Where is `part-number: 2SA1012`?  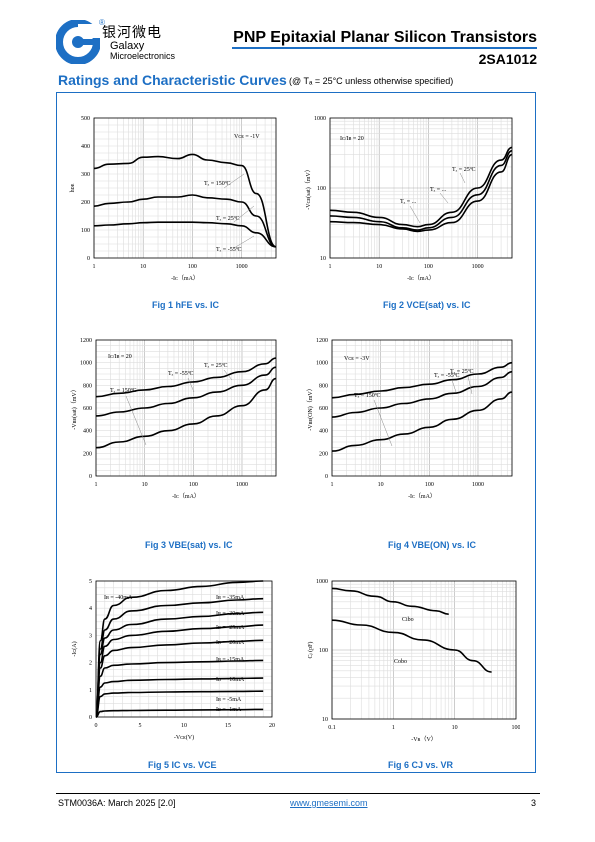
part-number: 2SA1012 is located at coordinates (507, 59).